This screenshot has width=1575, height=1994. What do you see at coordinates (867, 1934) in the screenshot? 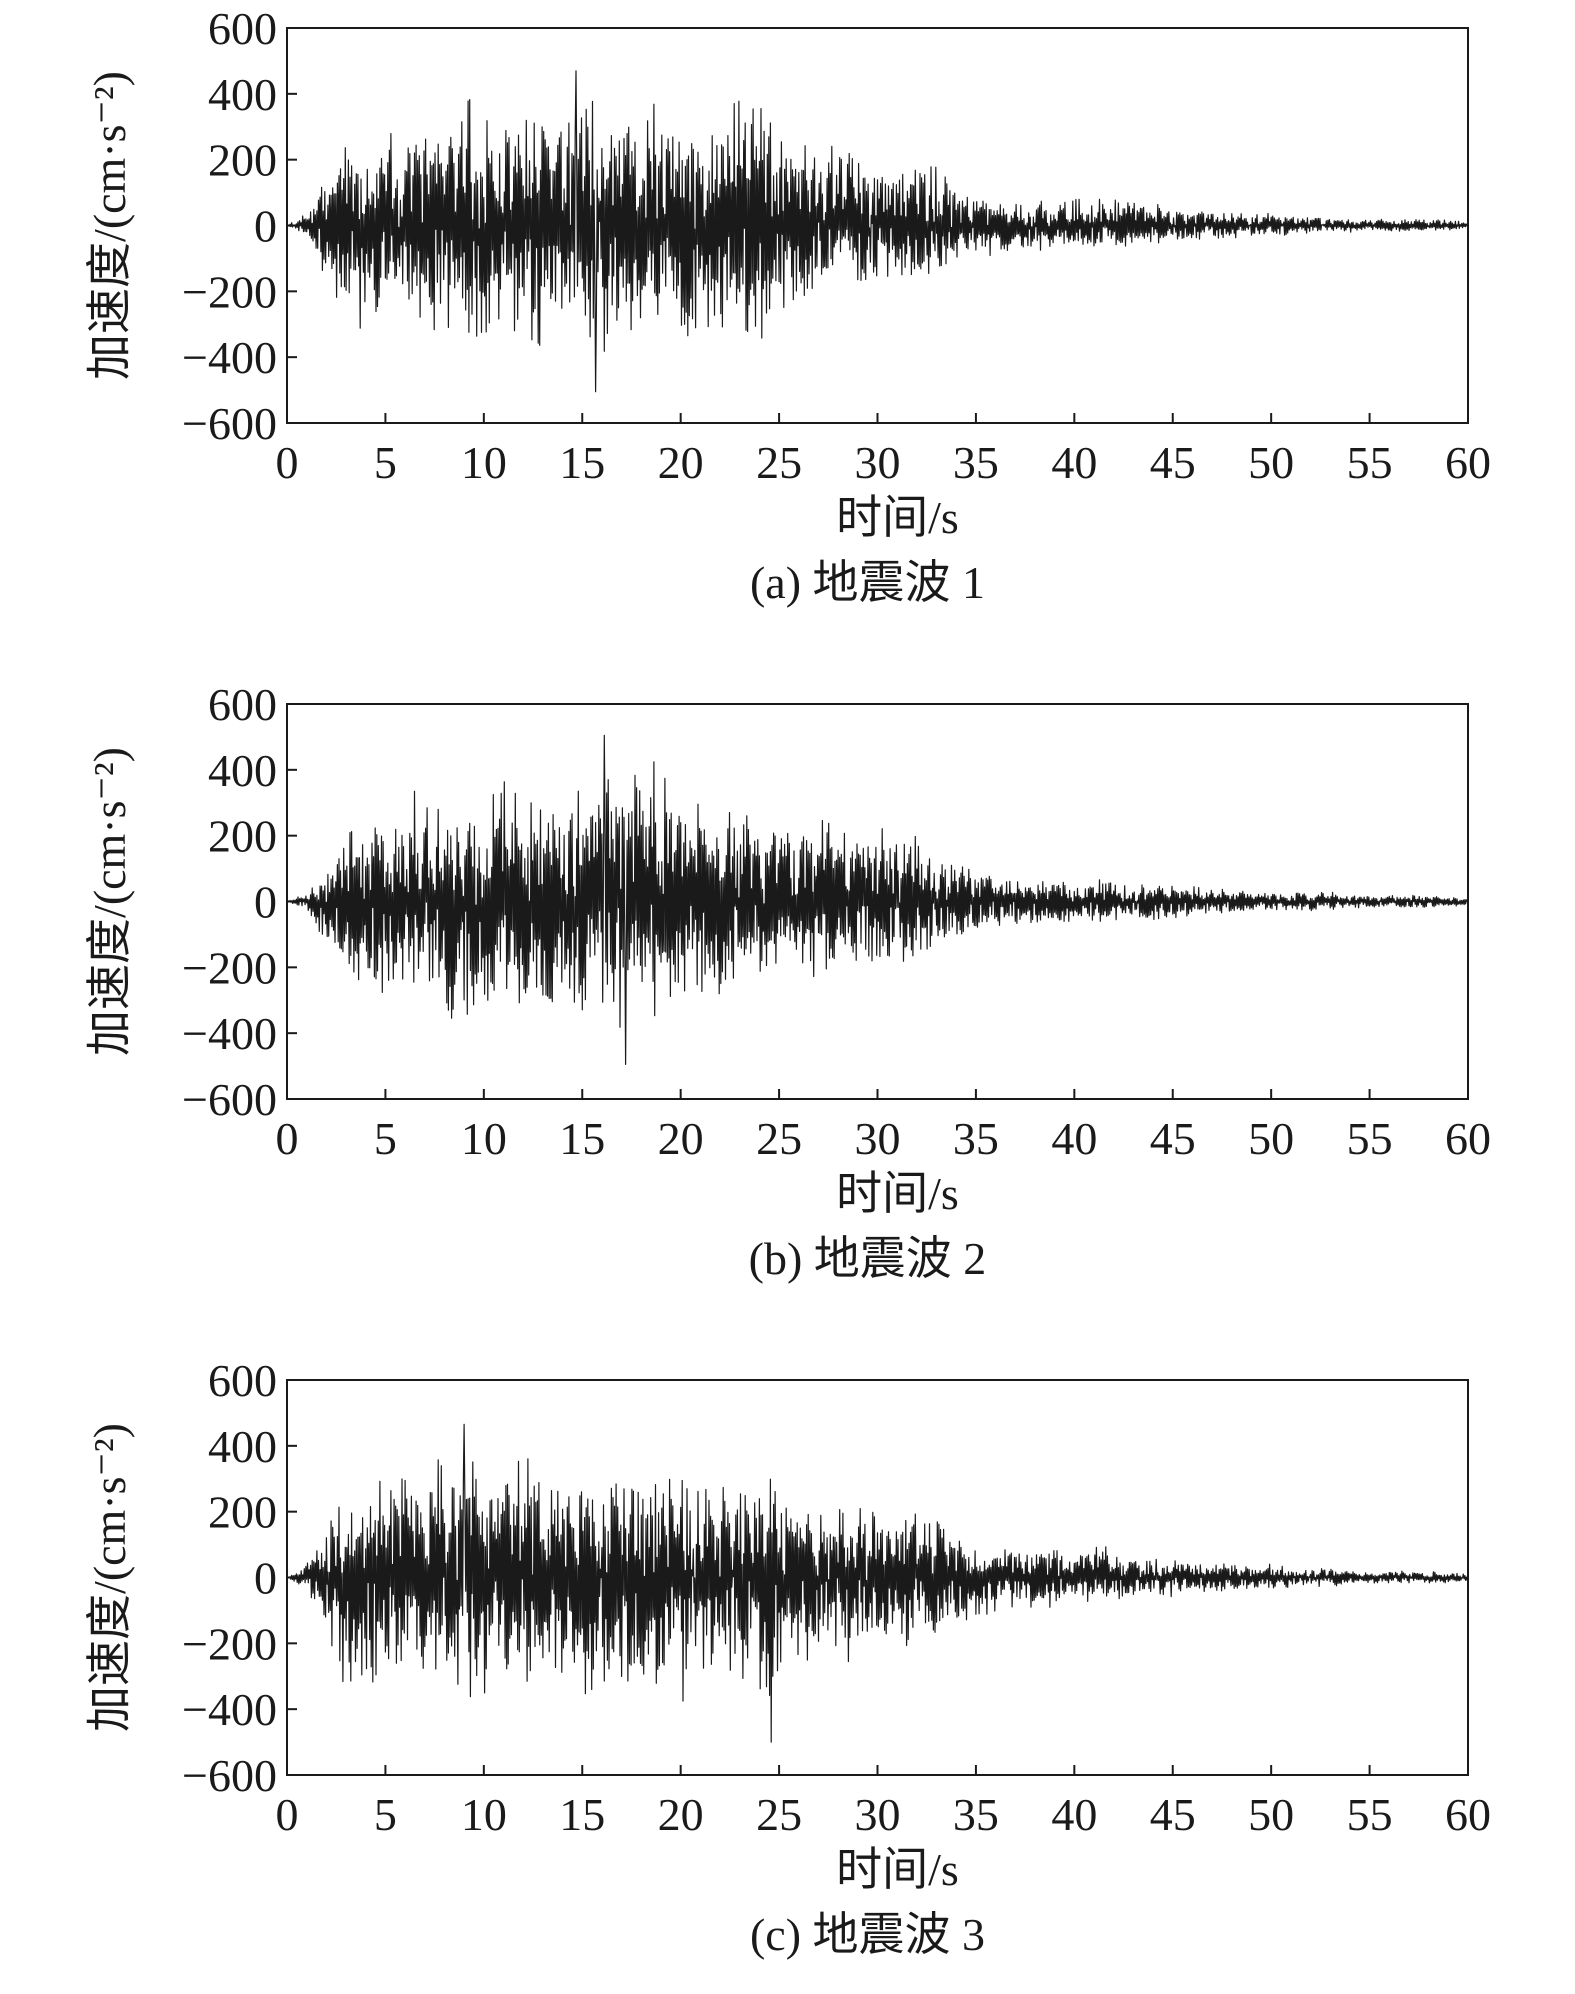
I see `panel-caption: (c) 地震波 3` at bounding box center [867, 1934].